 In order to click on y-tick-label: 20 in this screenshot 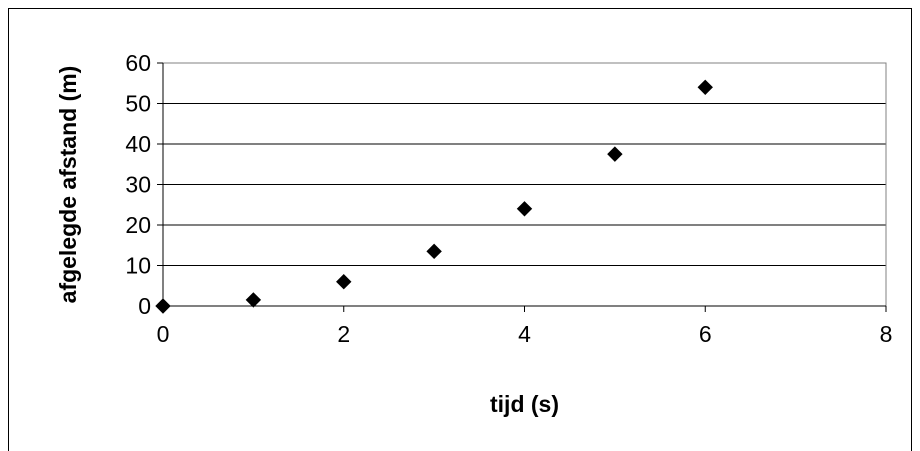, I will do `click(138, 225)`.